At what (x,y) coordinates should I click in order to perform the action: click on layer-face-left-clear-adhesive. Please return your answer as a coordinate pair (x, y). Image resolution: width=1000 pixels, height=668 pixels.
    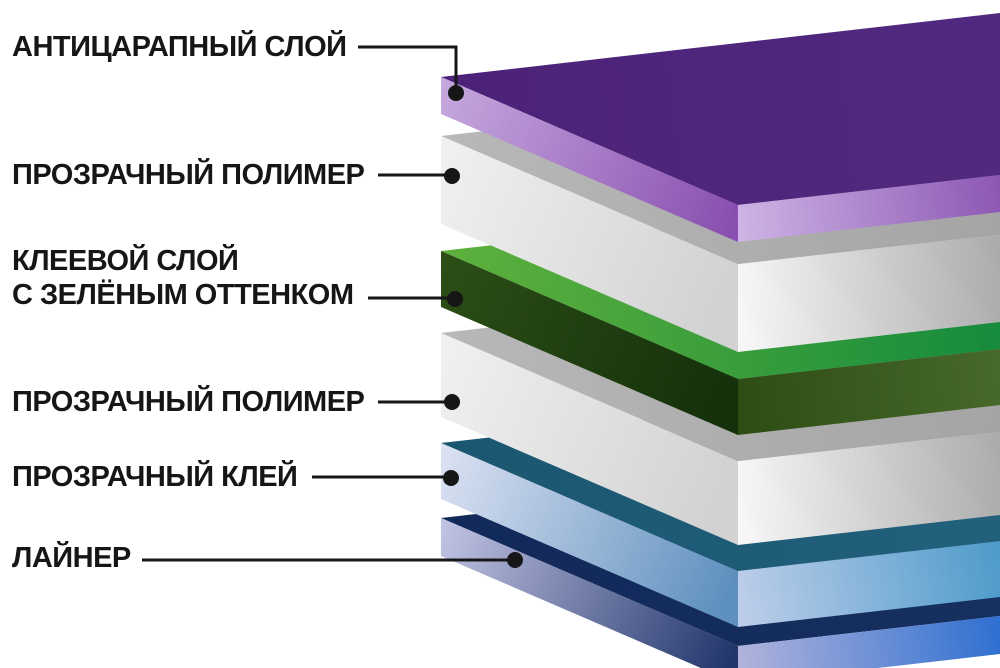
    Looking at the image, I should click on (589, 535).